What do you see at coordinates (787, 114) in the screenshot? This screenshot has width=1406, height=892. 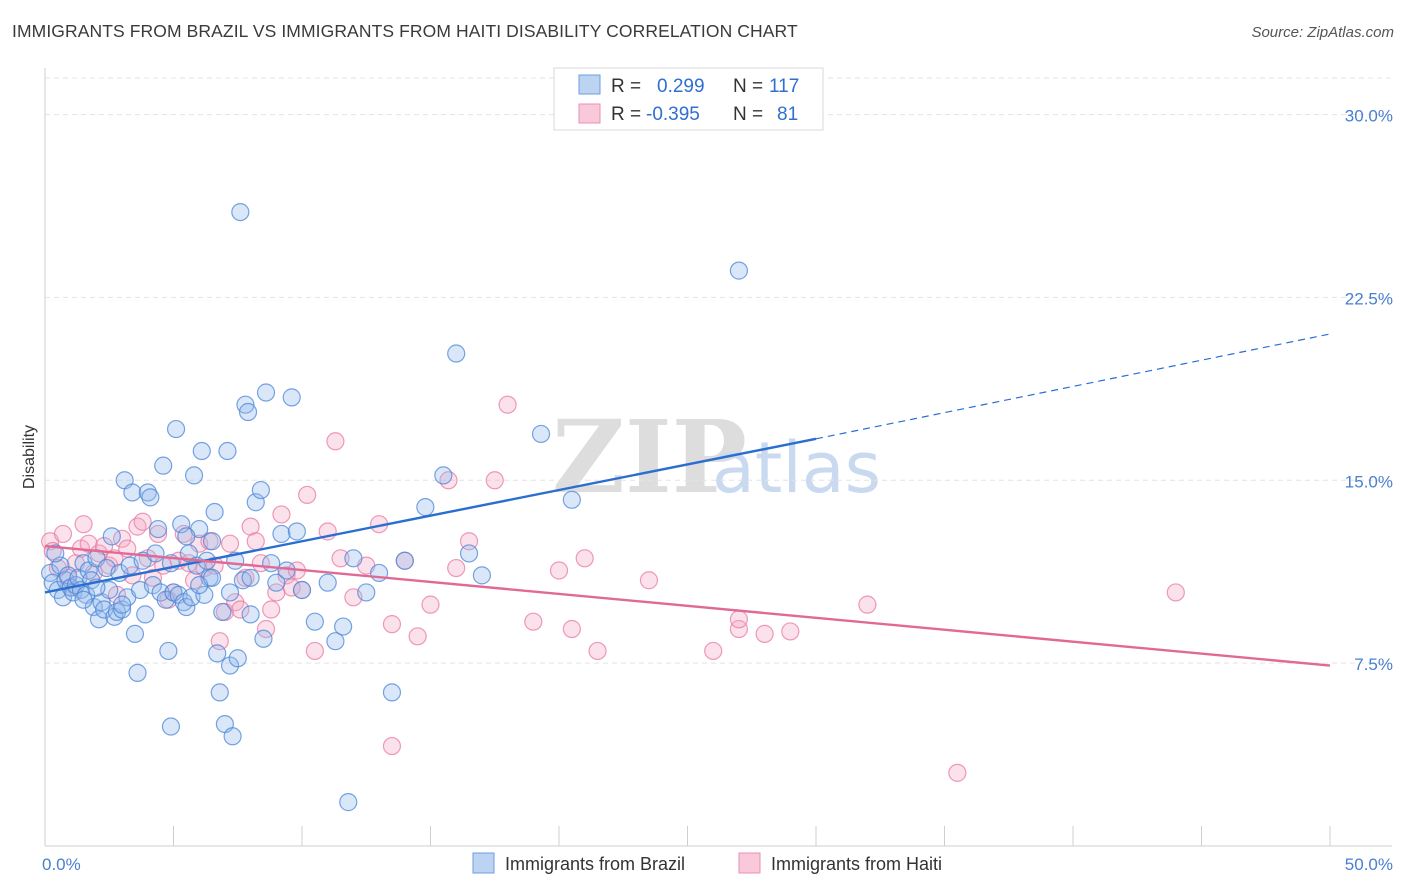 I see `legend-n-value-haiti: 81` at bounding box center [787, 114].